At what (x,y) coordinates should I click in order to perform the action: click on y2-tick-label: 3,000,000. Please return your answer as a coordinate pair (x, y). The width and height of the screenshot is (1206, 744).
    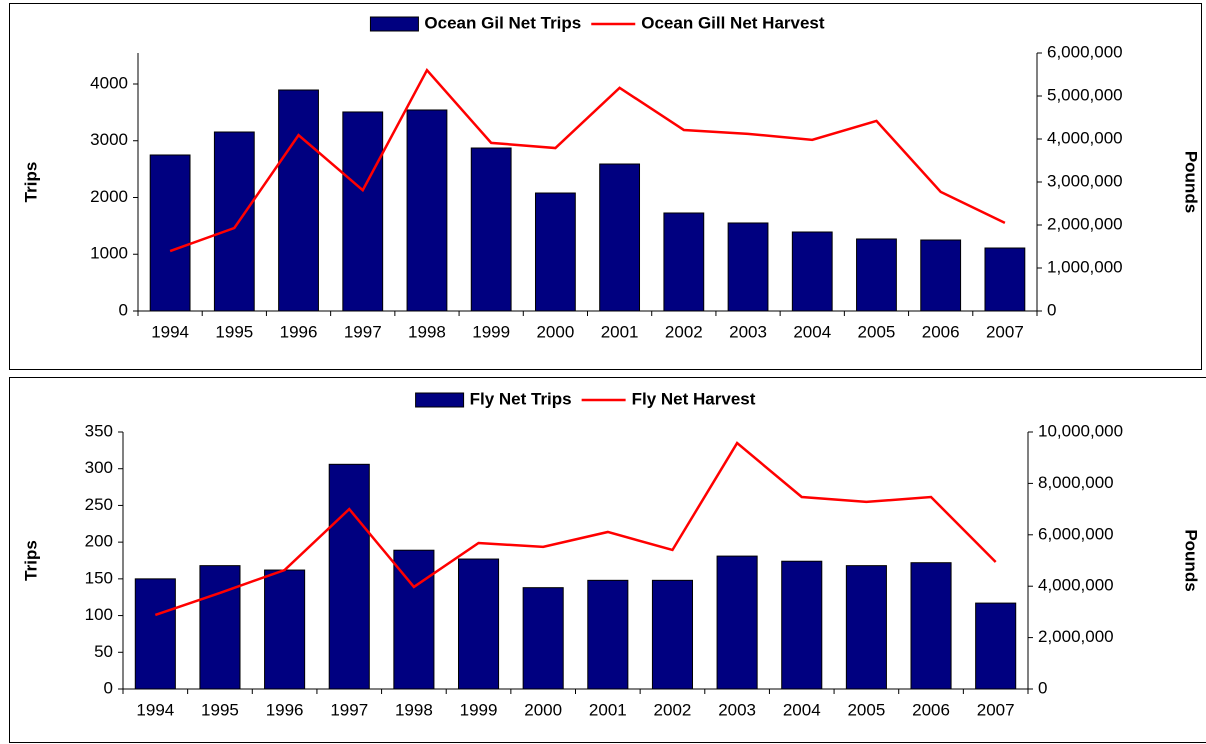
    Looking at the image, I should click on (1085, 180).